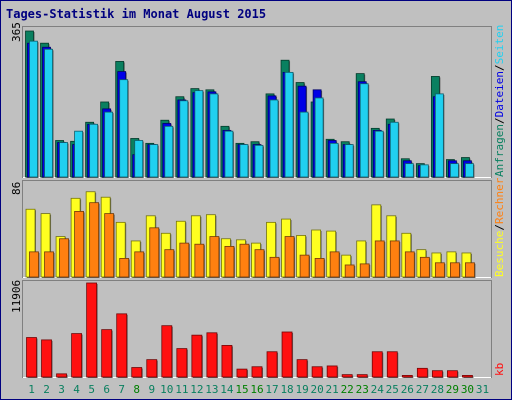  Describe the element at coordinates (227, 389) in the screenshot. I see `x-label-day-14: 14` at that location.